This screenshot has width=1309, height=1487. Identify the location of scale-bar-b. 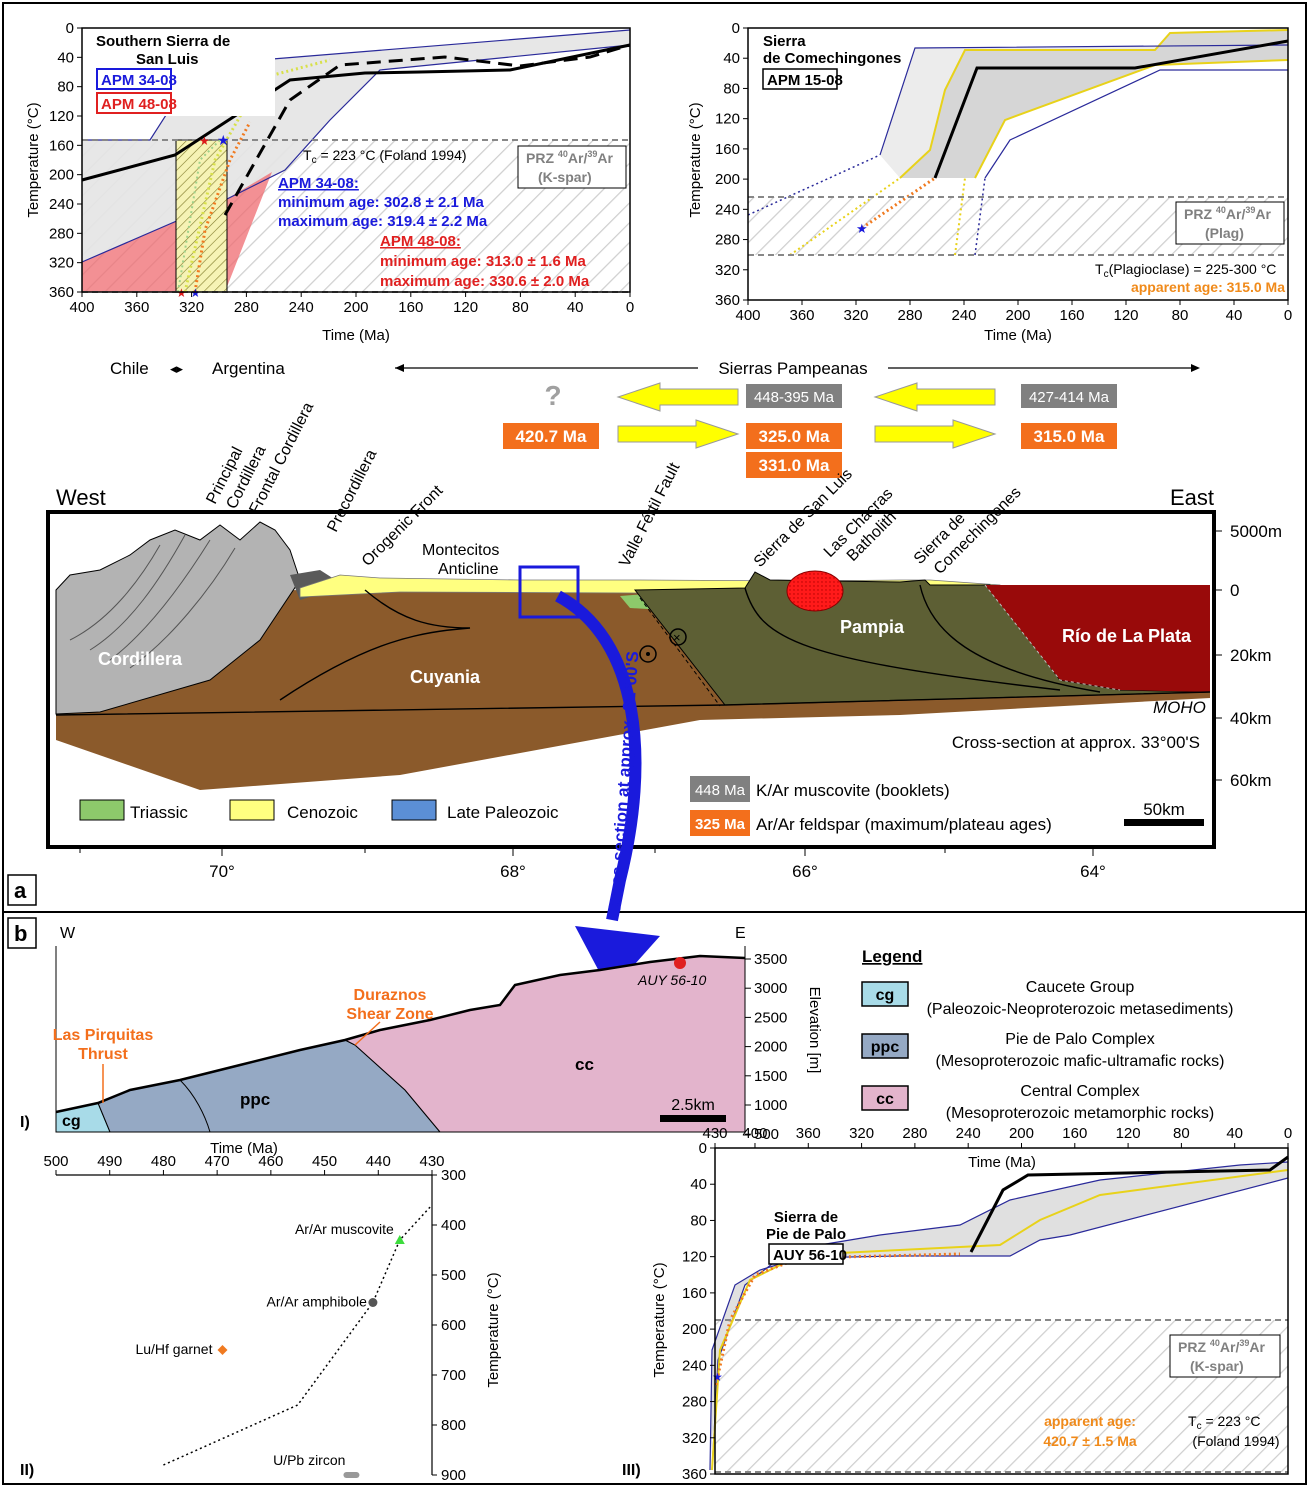
(693, 1118).